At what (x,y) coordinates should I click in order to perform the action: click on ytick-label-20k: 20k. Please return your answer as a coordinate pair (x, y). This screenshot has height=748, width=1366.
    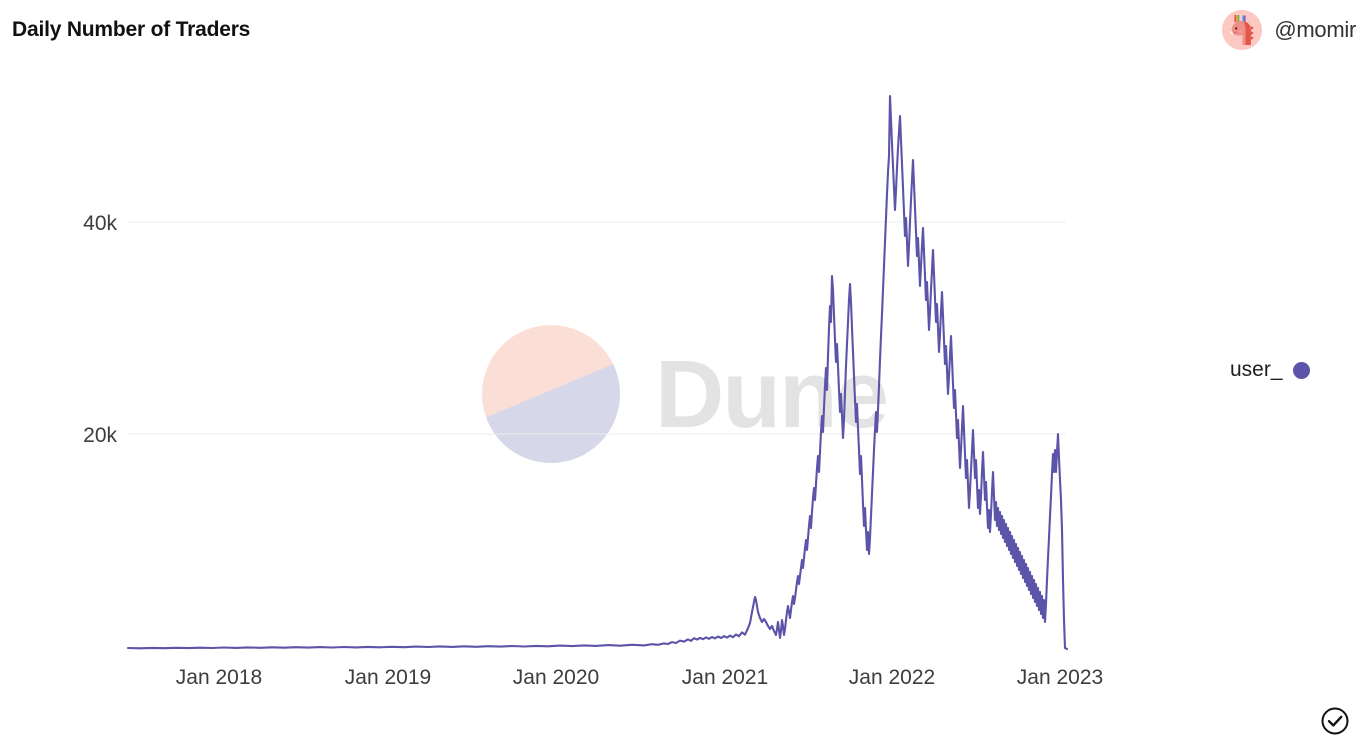
    Looking at the image, I should click on (100, 435).